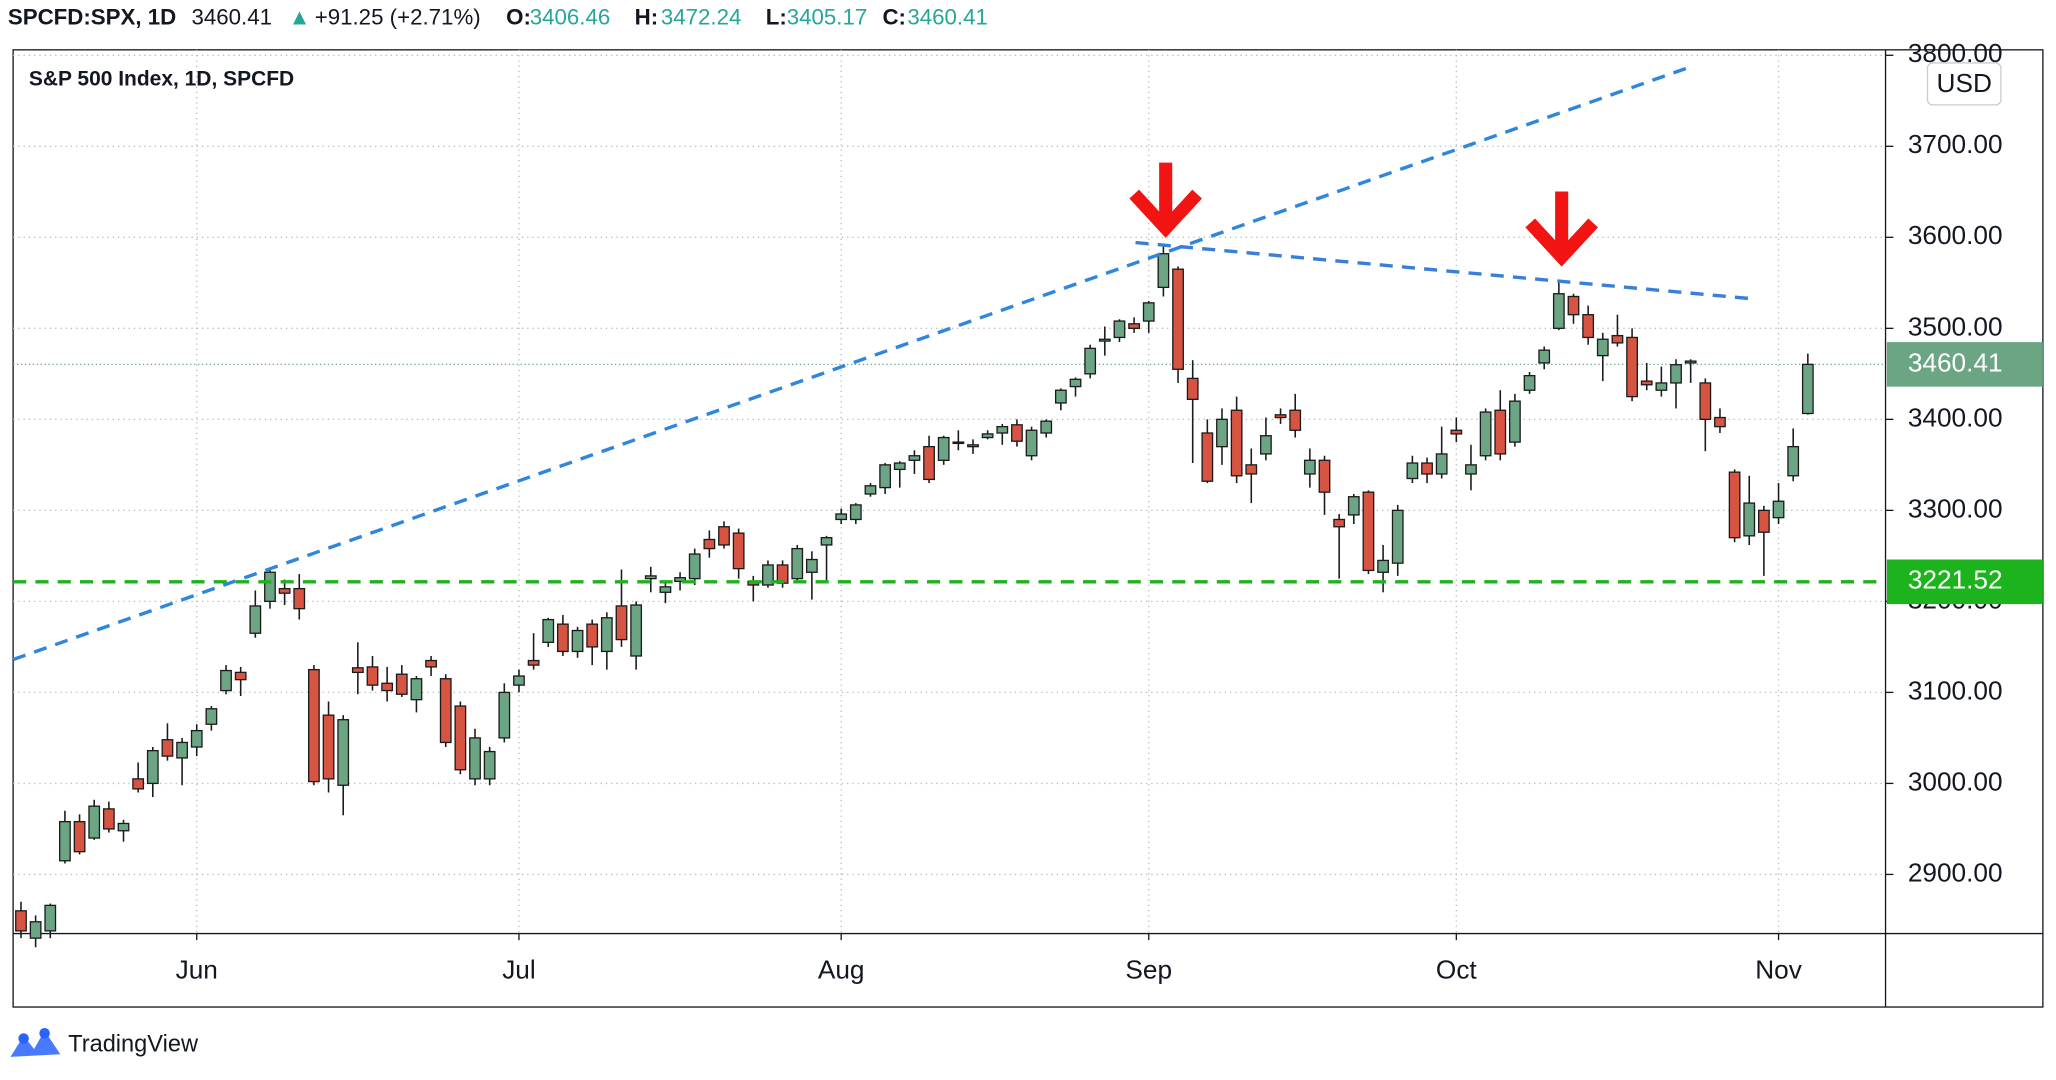 This screenshot has width=2056, height=1080. What do you see at coordinates (519, 970) in the screenshot?
I see `x-tick-label: Jul` at bounding box center [519, 970].